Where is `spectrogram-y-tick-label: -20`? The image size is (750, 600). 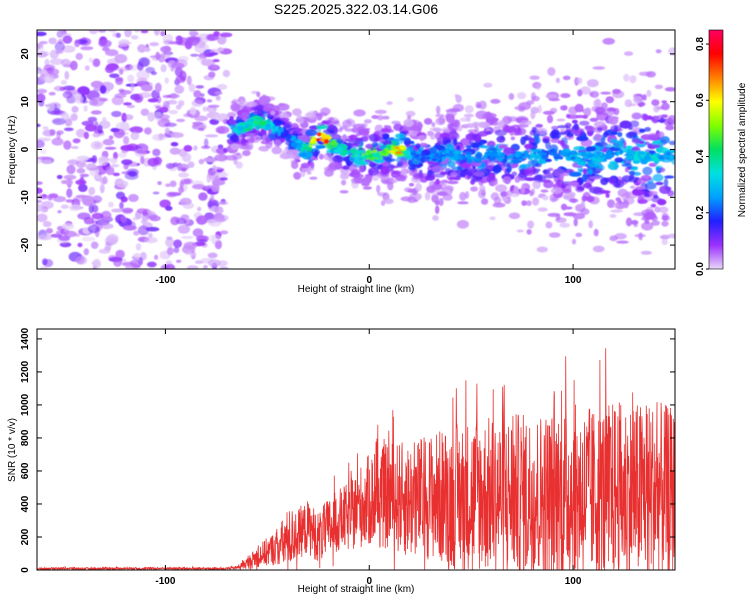 spectrogram-y-tick-label: -20 is located at coordinates (25, 244).